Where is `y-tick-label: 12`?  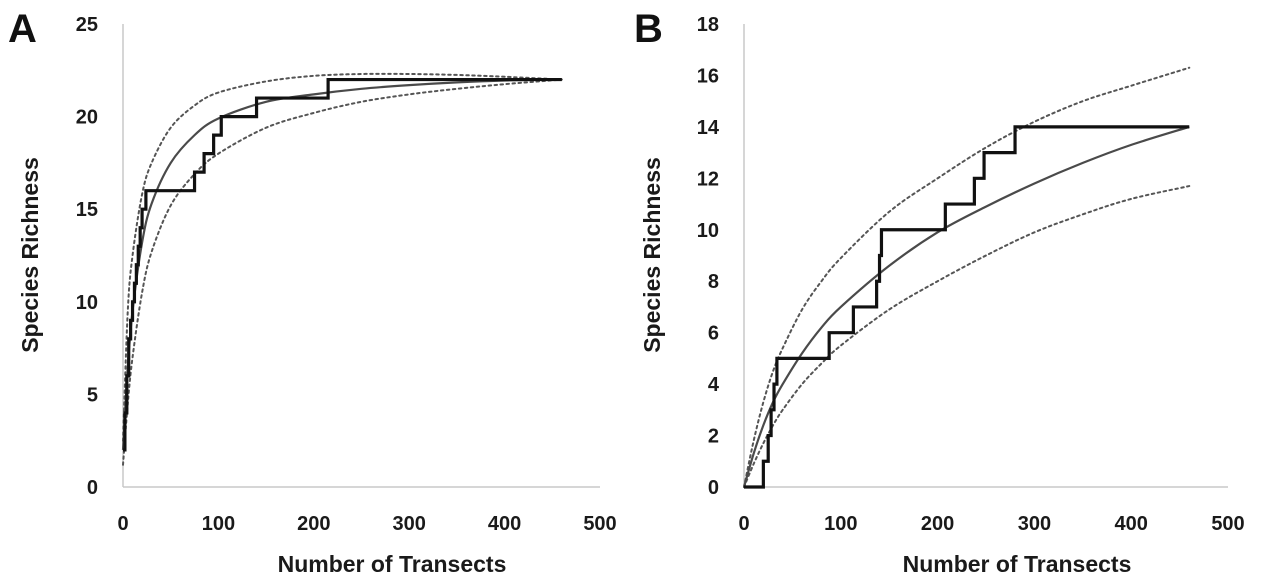
y-tick-label: 12 is located at coordinates (708, 179).